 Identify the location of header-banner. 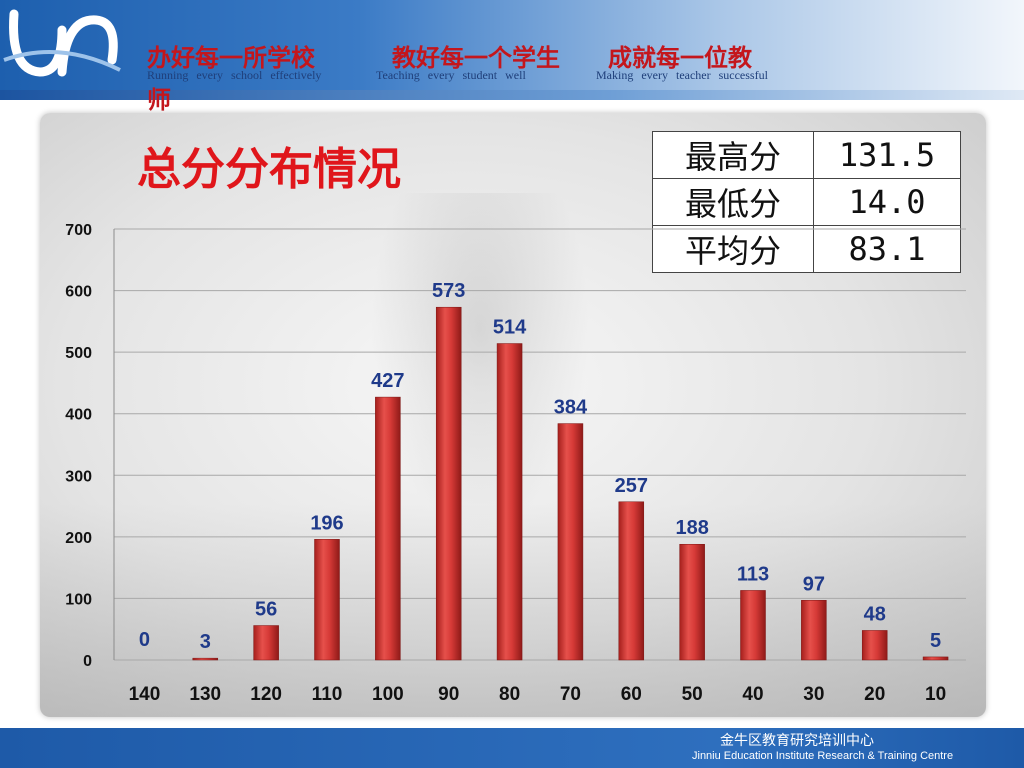
(512, 50).